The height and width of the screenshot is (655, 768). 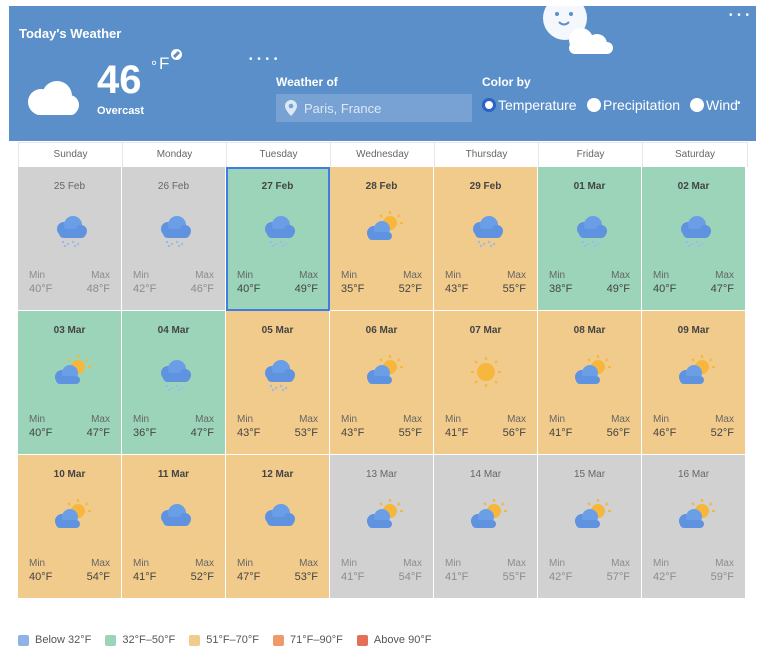 What do you see at coordinates (589, 474) in the screenshot?
I see `cell-date: 15 Mar` at bounding box center [589, 474].